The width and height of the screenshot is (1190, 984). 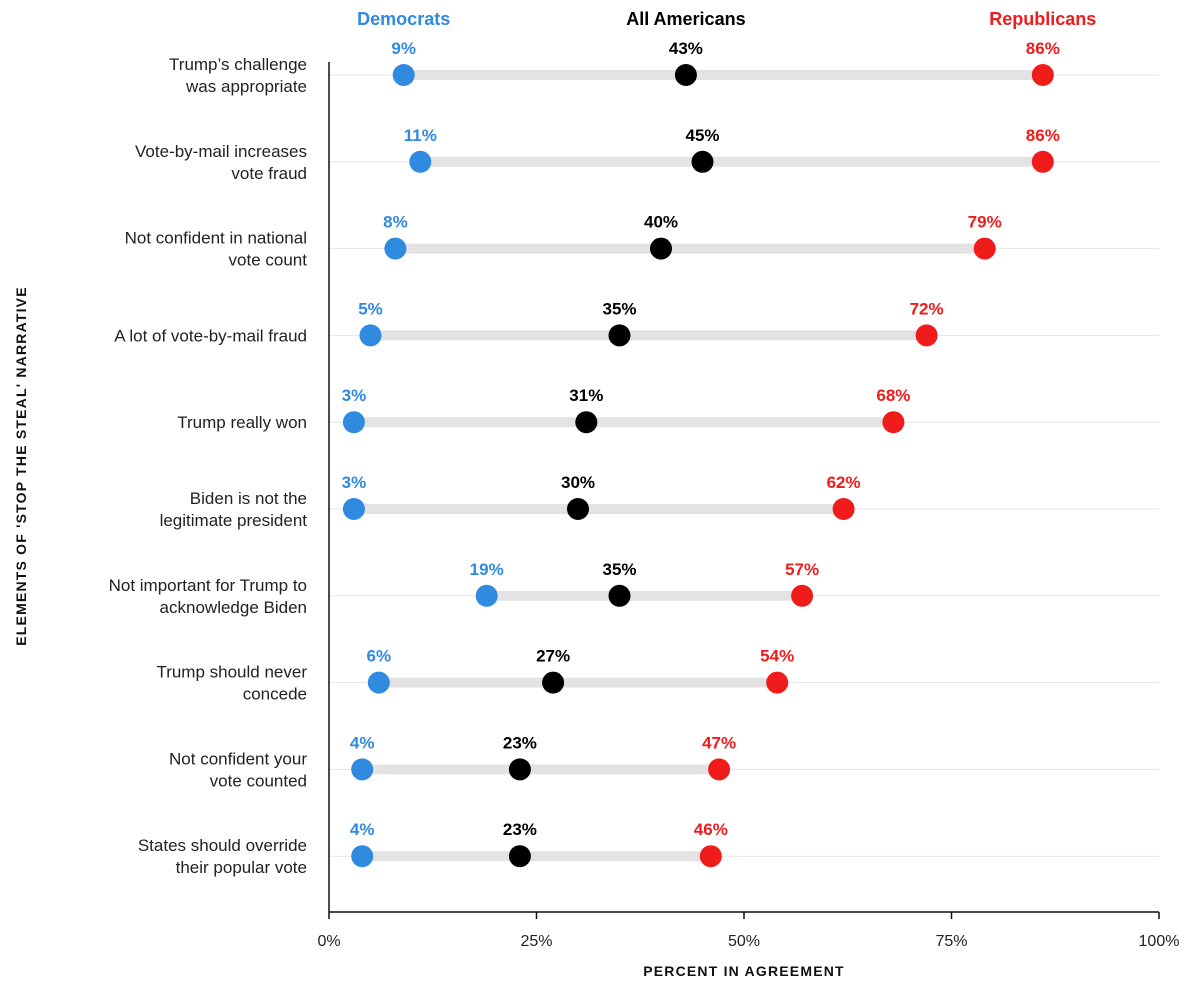 I want to click on value-label: 6%, so click(x=379, y=656).